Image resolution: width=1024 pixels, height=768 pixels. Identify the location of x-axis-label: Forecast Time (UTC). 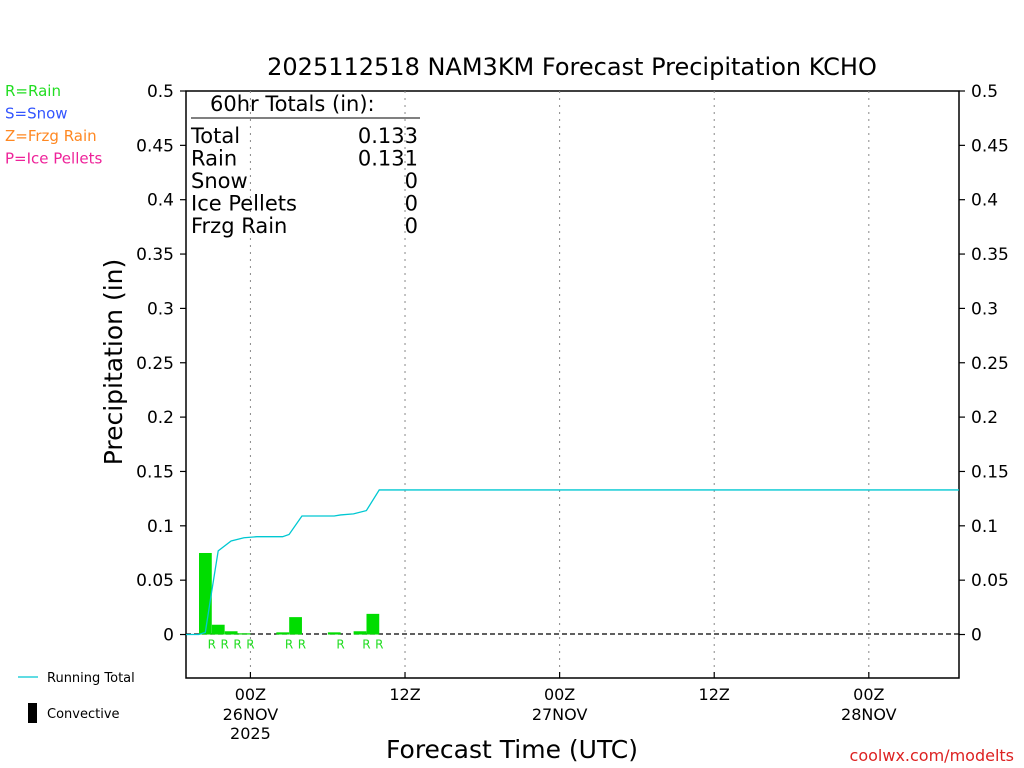
(512, 749).